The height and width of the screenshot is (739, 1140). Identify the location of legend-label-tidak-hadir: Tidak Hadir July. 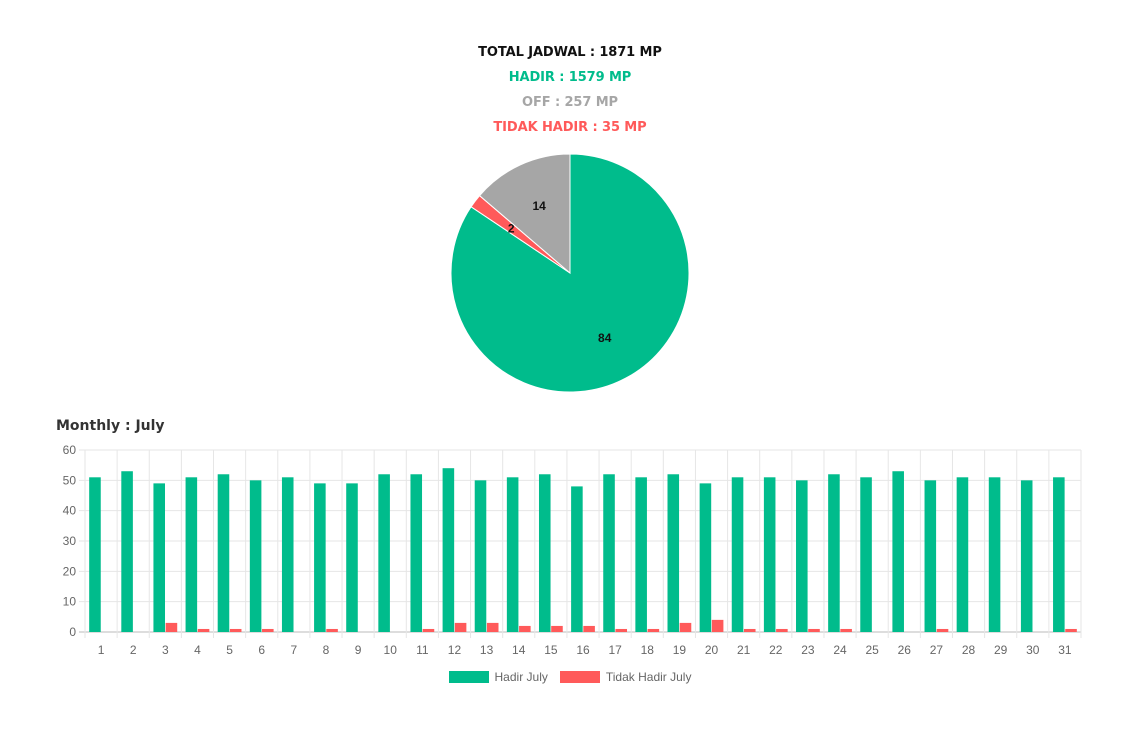
(648, 677).